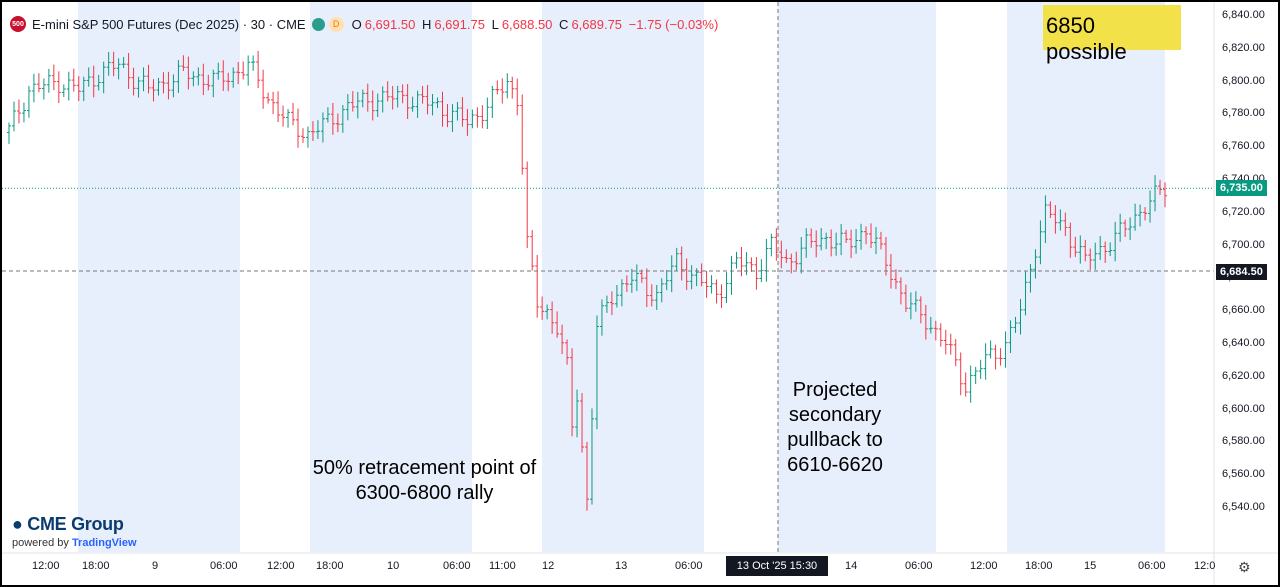 This screenshot has width=1280, height=587. What do you see at coordinates (1152, 566) in the screenshot?
I see `x-tick-label: 06:00` at bounding box center [1152, 566].